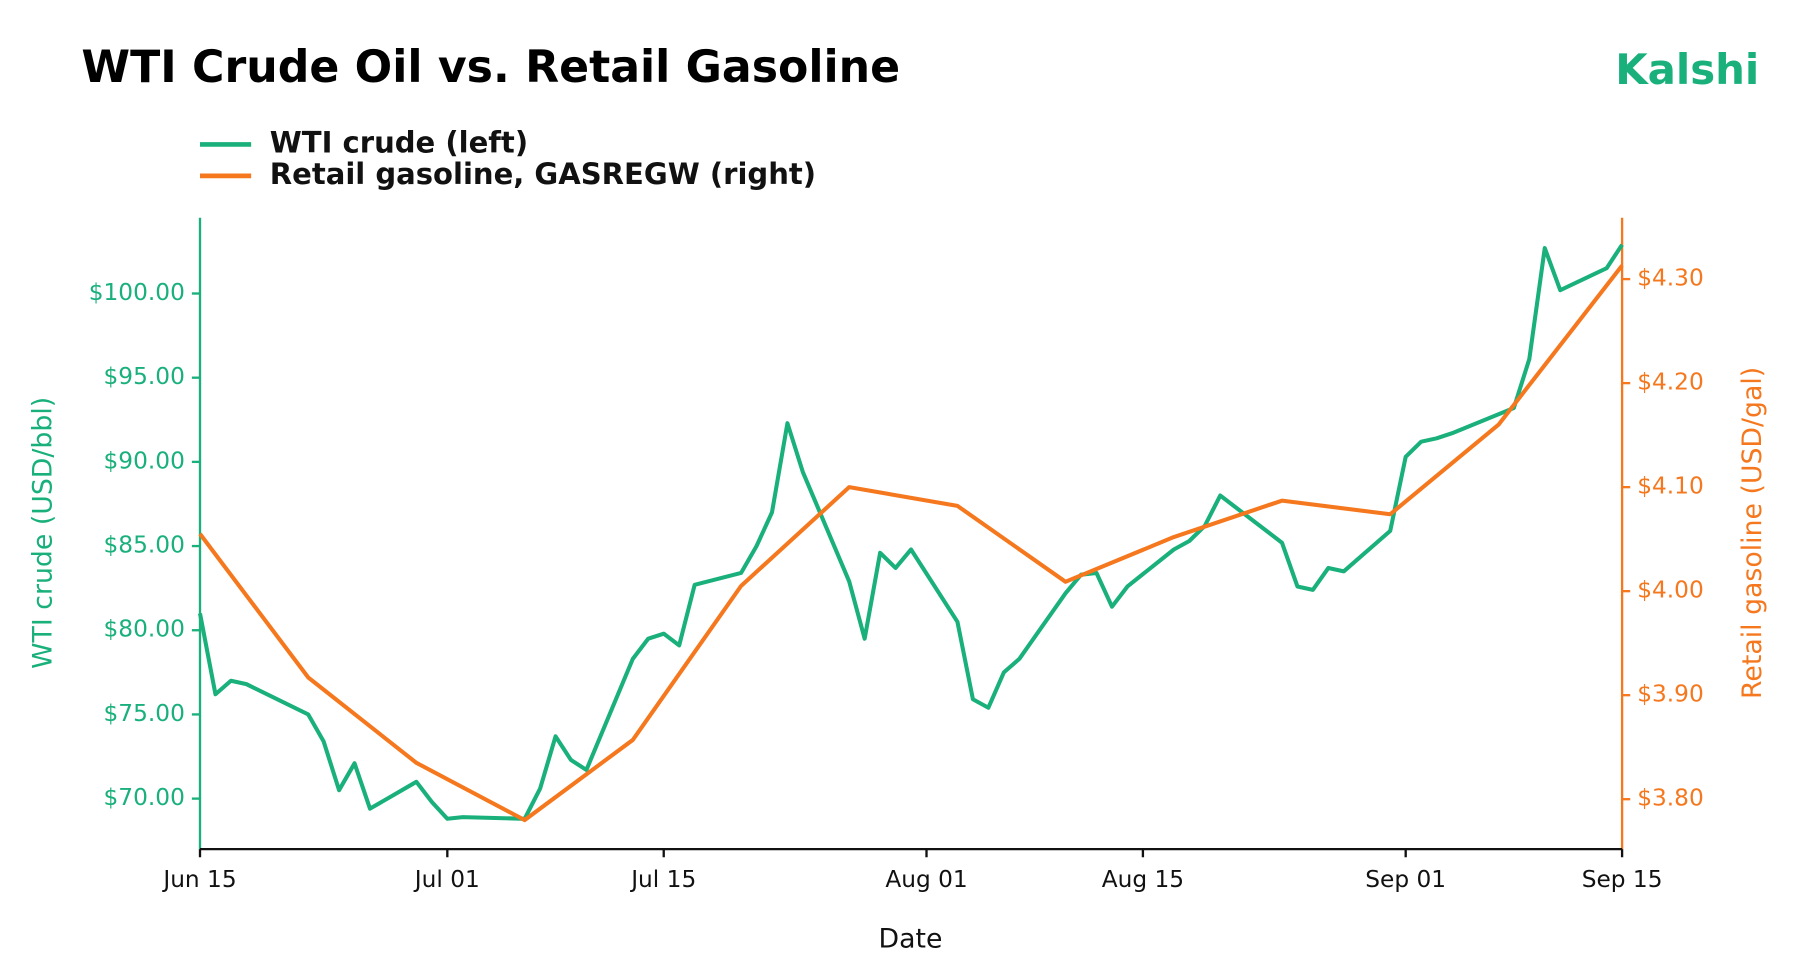 Image resolution: width=1800 pixels, height=975 pixels. I want to click on legend-label: Retail gasoline, GASREGW (right), so click(543, 174).